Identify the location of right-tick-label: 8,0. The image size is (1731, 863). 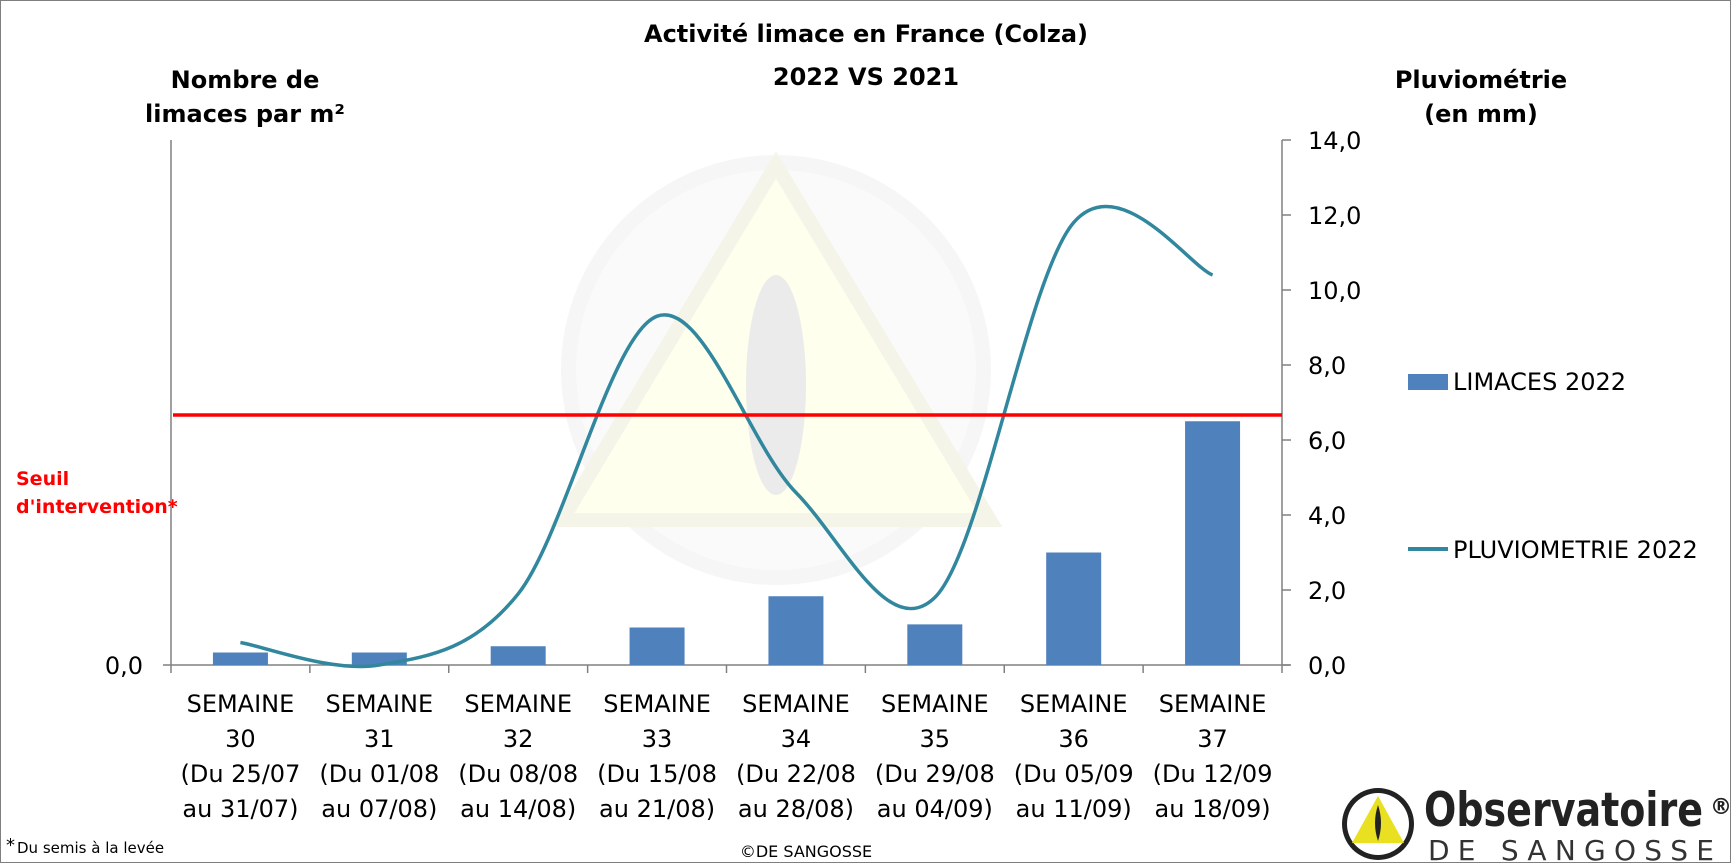
(1327, 366).